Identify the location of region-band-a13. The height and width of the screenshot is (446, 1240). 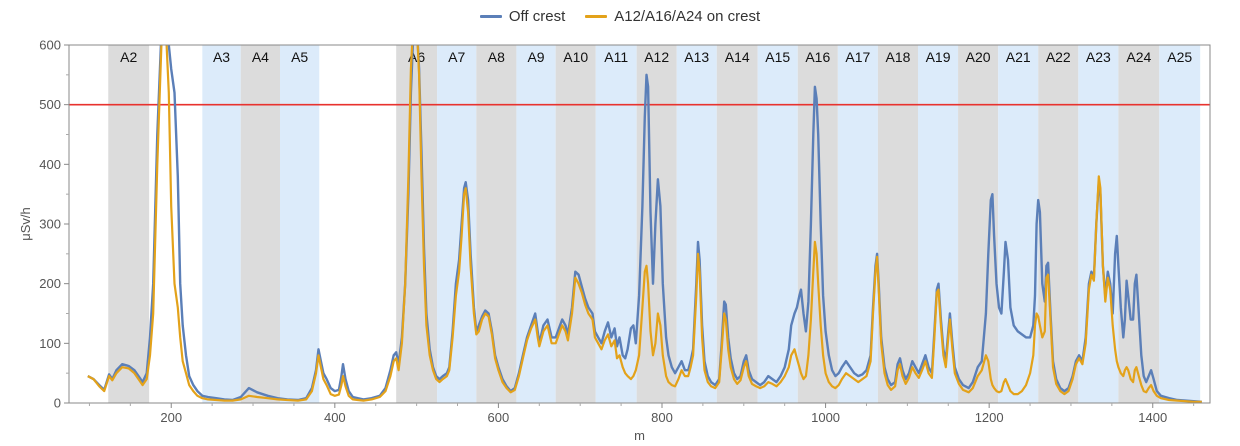
(696, 224).